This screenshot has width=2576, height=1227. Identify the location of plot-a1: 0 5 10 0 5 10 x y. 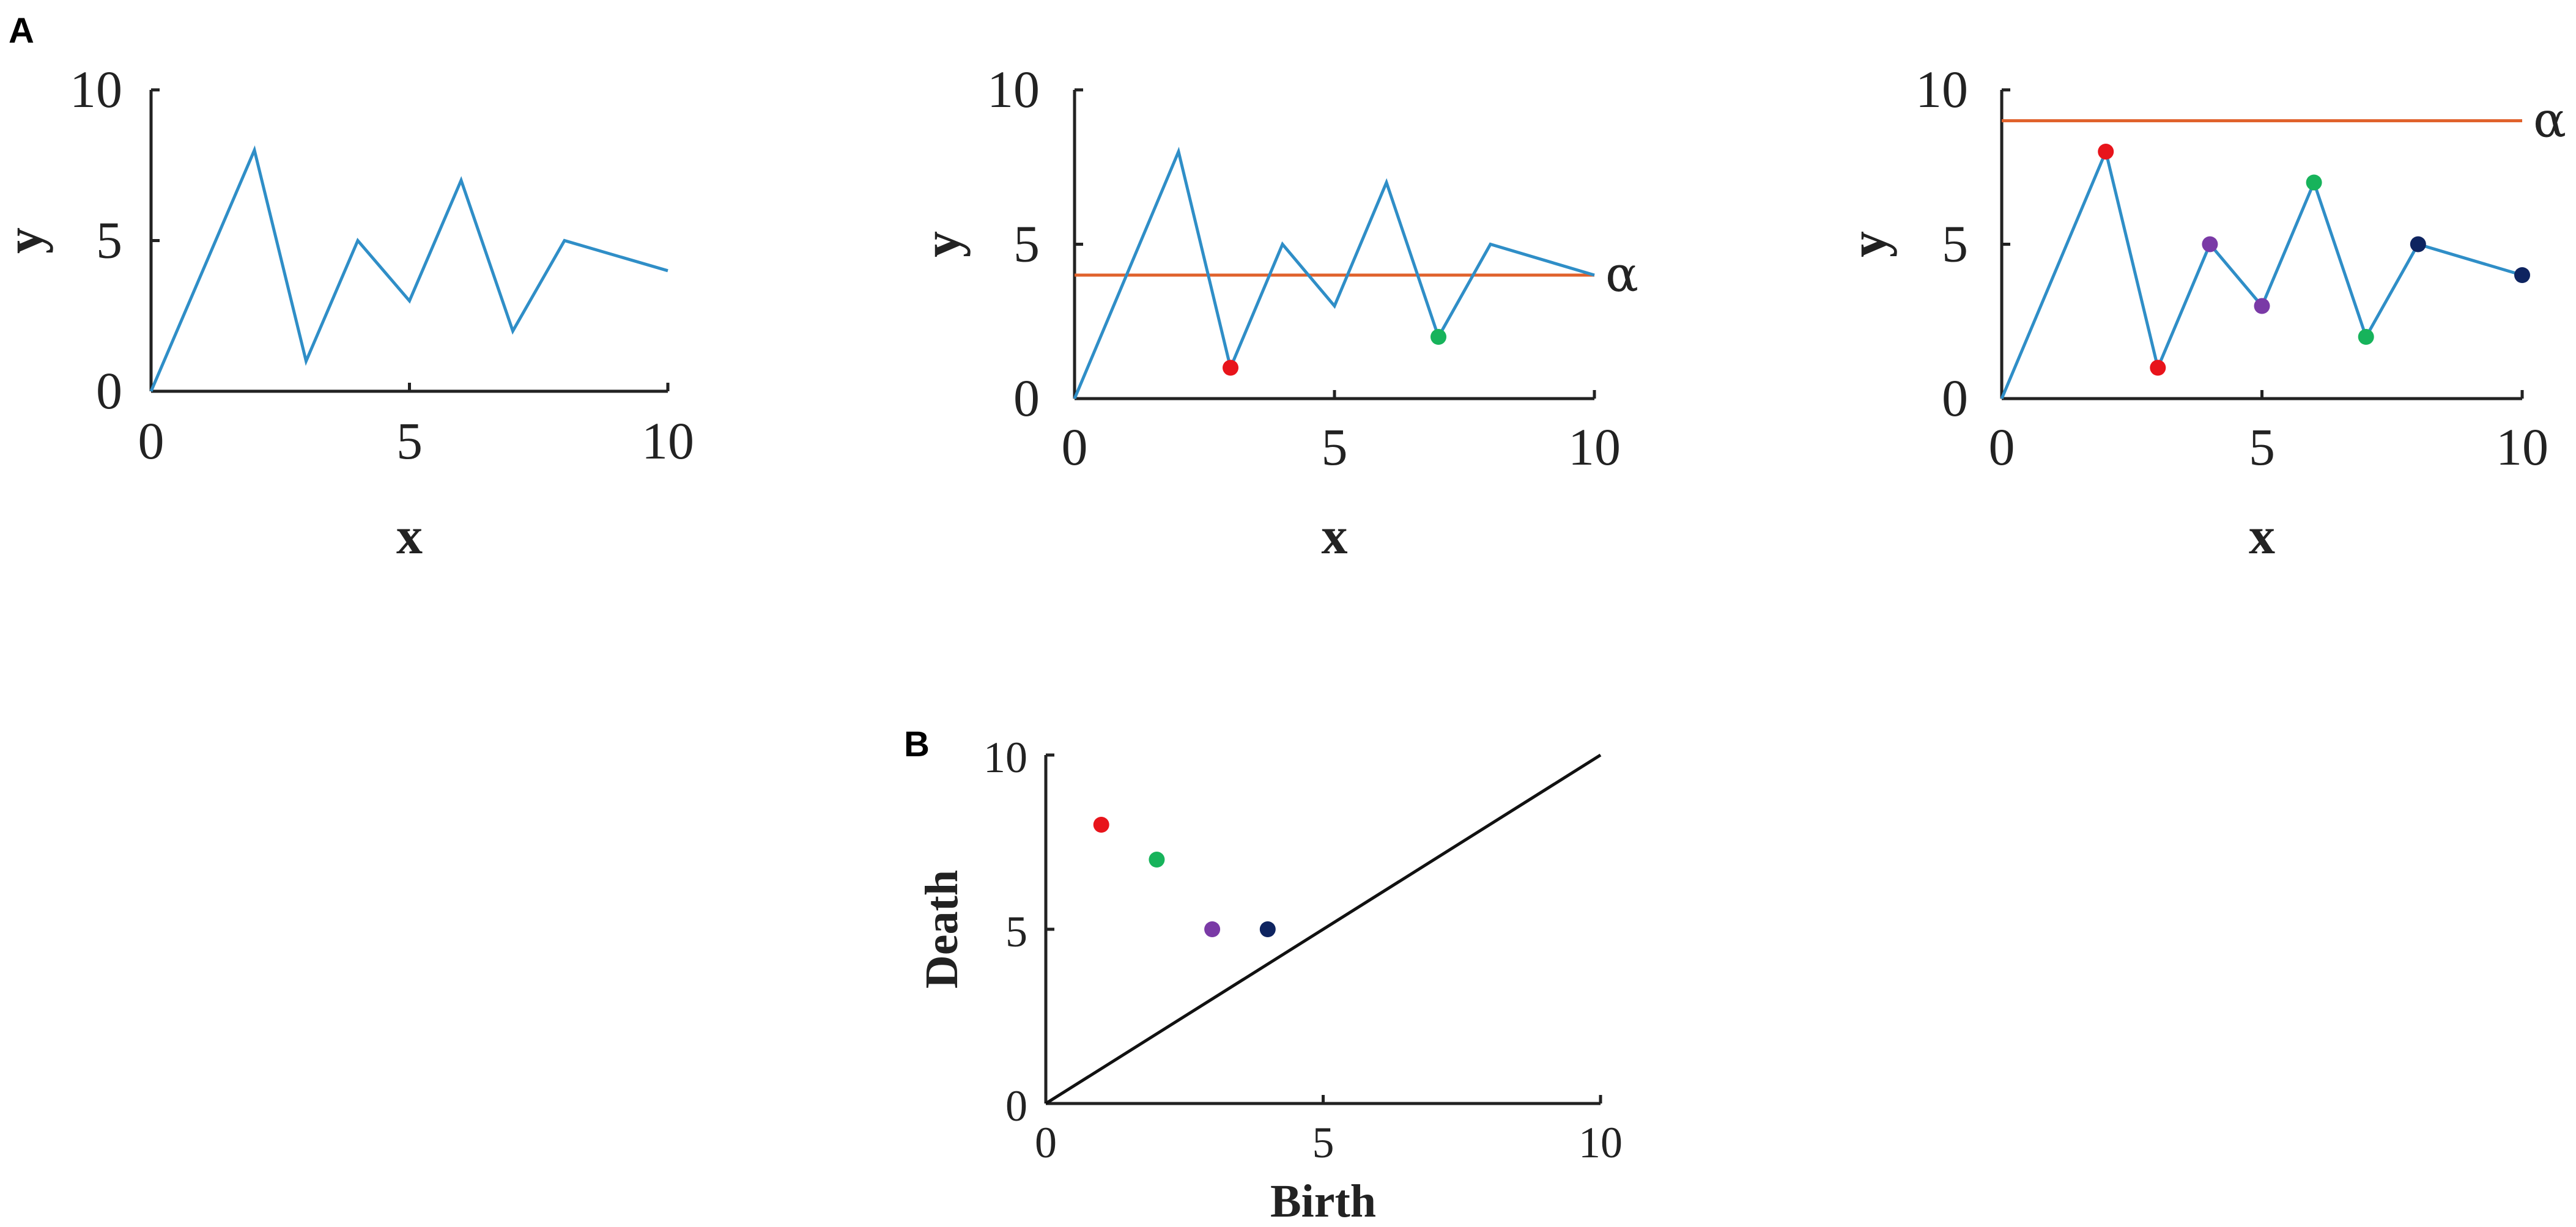
(347, 312).